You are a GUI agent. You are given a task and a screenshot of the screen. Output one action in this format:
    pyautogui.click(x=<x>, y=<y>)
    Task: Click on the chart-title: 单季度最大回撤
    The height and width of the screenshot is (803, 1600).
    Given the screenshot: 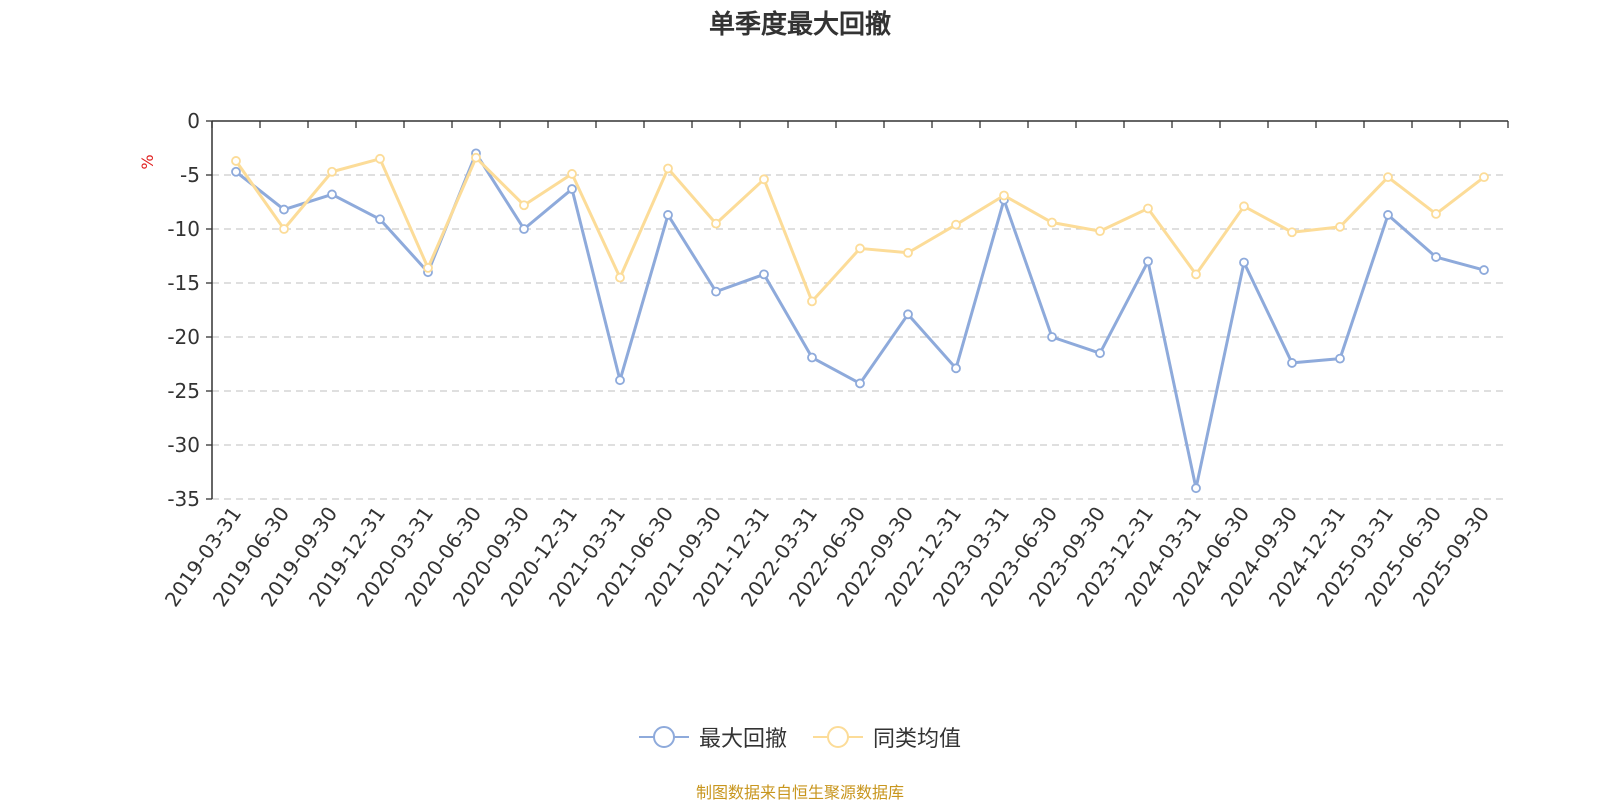 What is the action you would take?
    pyautogui.click(x=799, y=25)
    